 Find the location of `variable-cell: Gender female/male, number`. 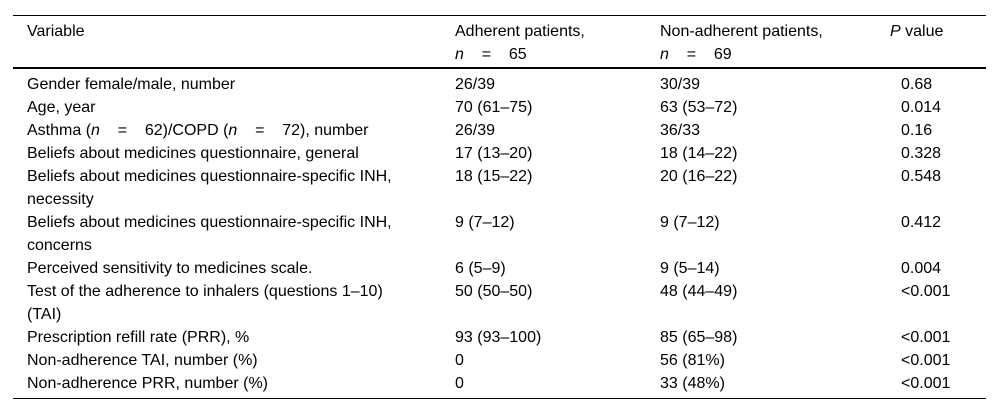

variable-cell: Gender female/male, number is located at coordinates (131, 84).